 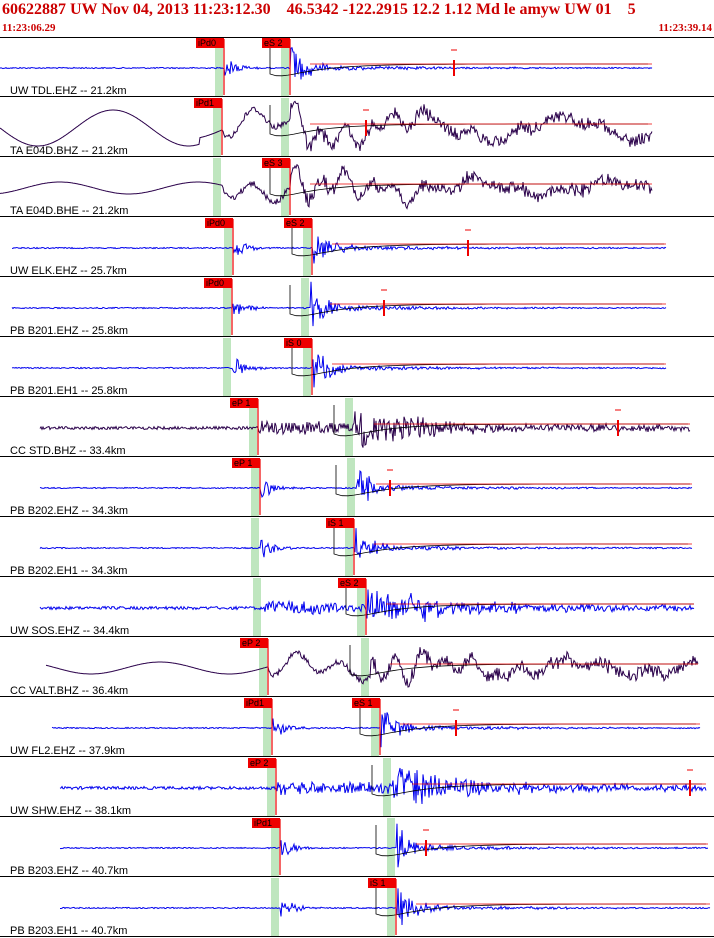 I want to click on p-pick-label: iPd0, so click(x=207, y=43).